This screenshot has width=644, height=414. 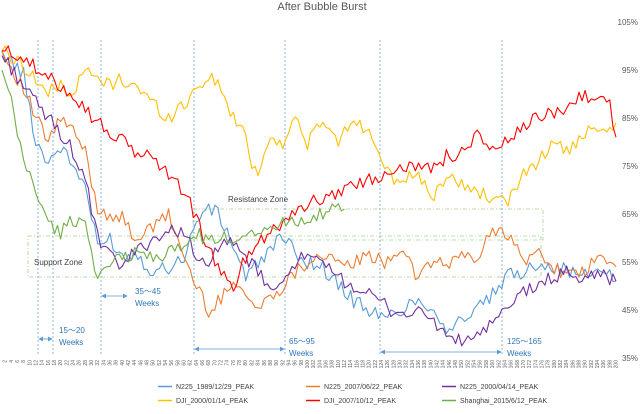 What do you see at coordinates (252, 363) in the screenshot?
I see `x-tick-label: 82` at bounding box center [252, 363].